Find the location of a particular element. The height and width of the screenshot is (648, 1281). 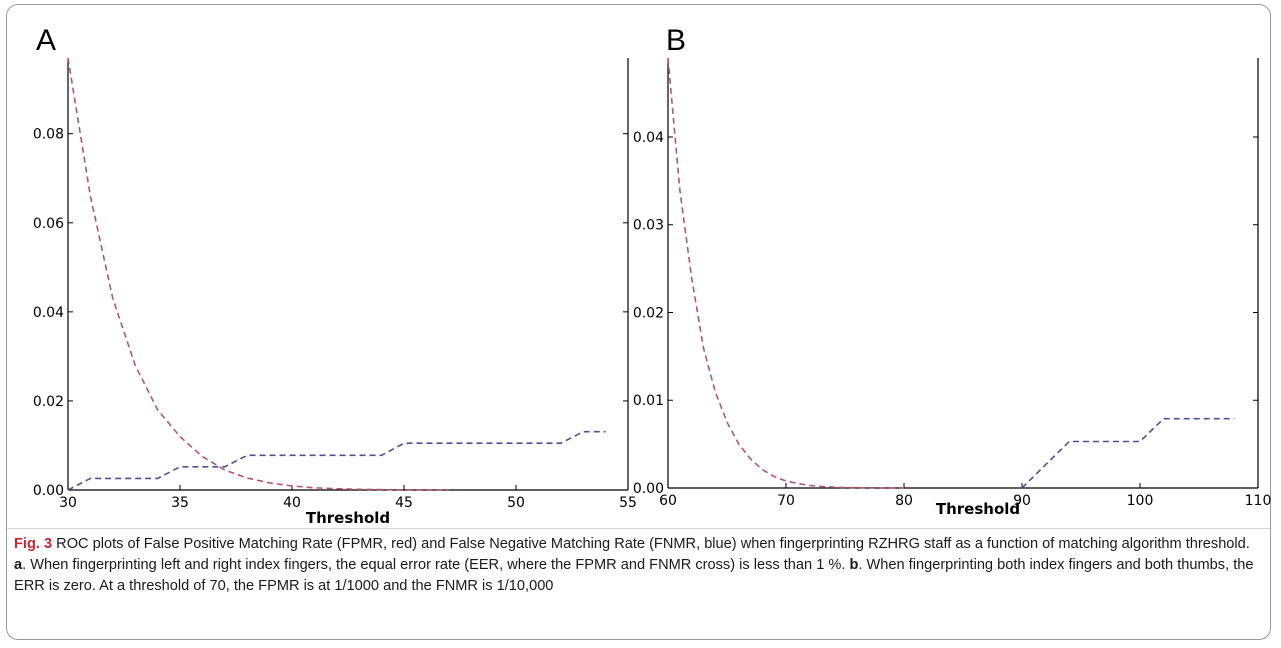

x-tick-label-b: 70 is located at coordinates (786, 501).